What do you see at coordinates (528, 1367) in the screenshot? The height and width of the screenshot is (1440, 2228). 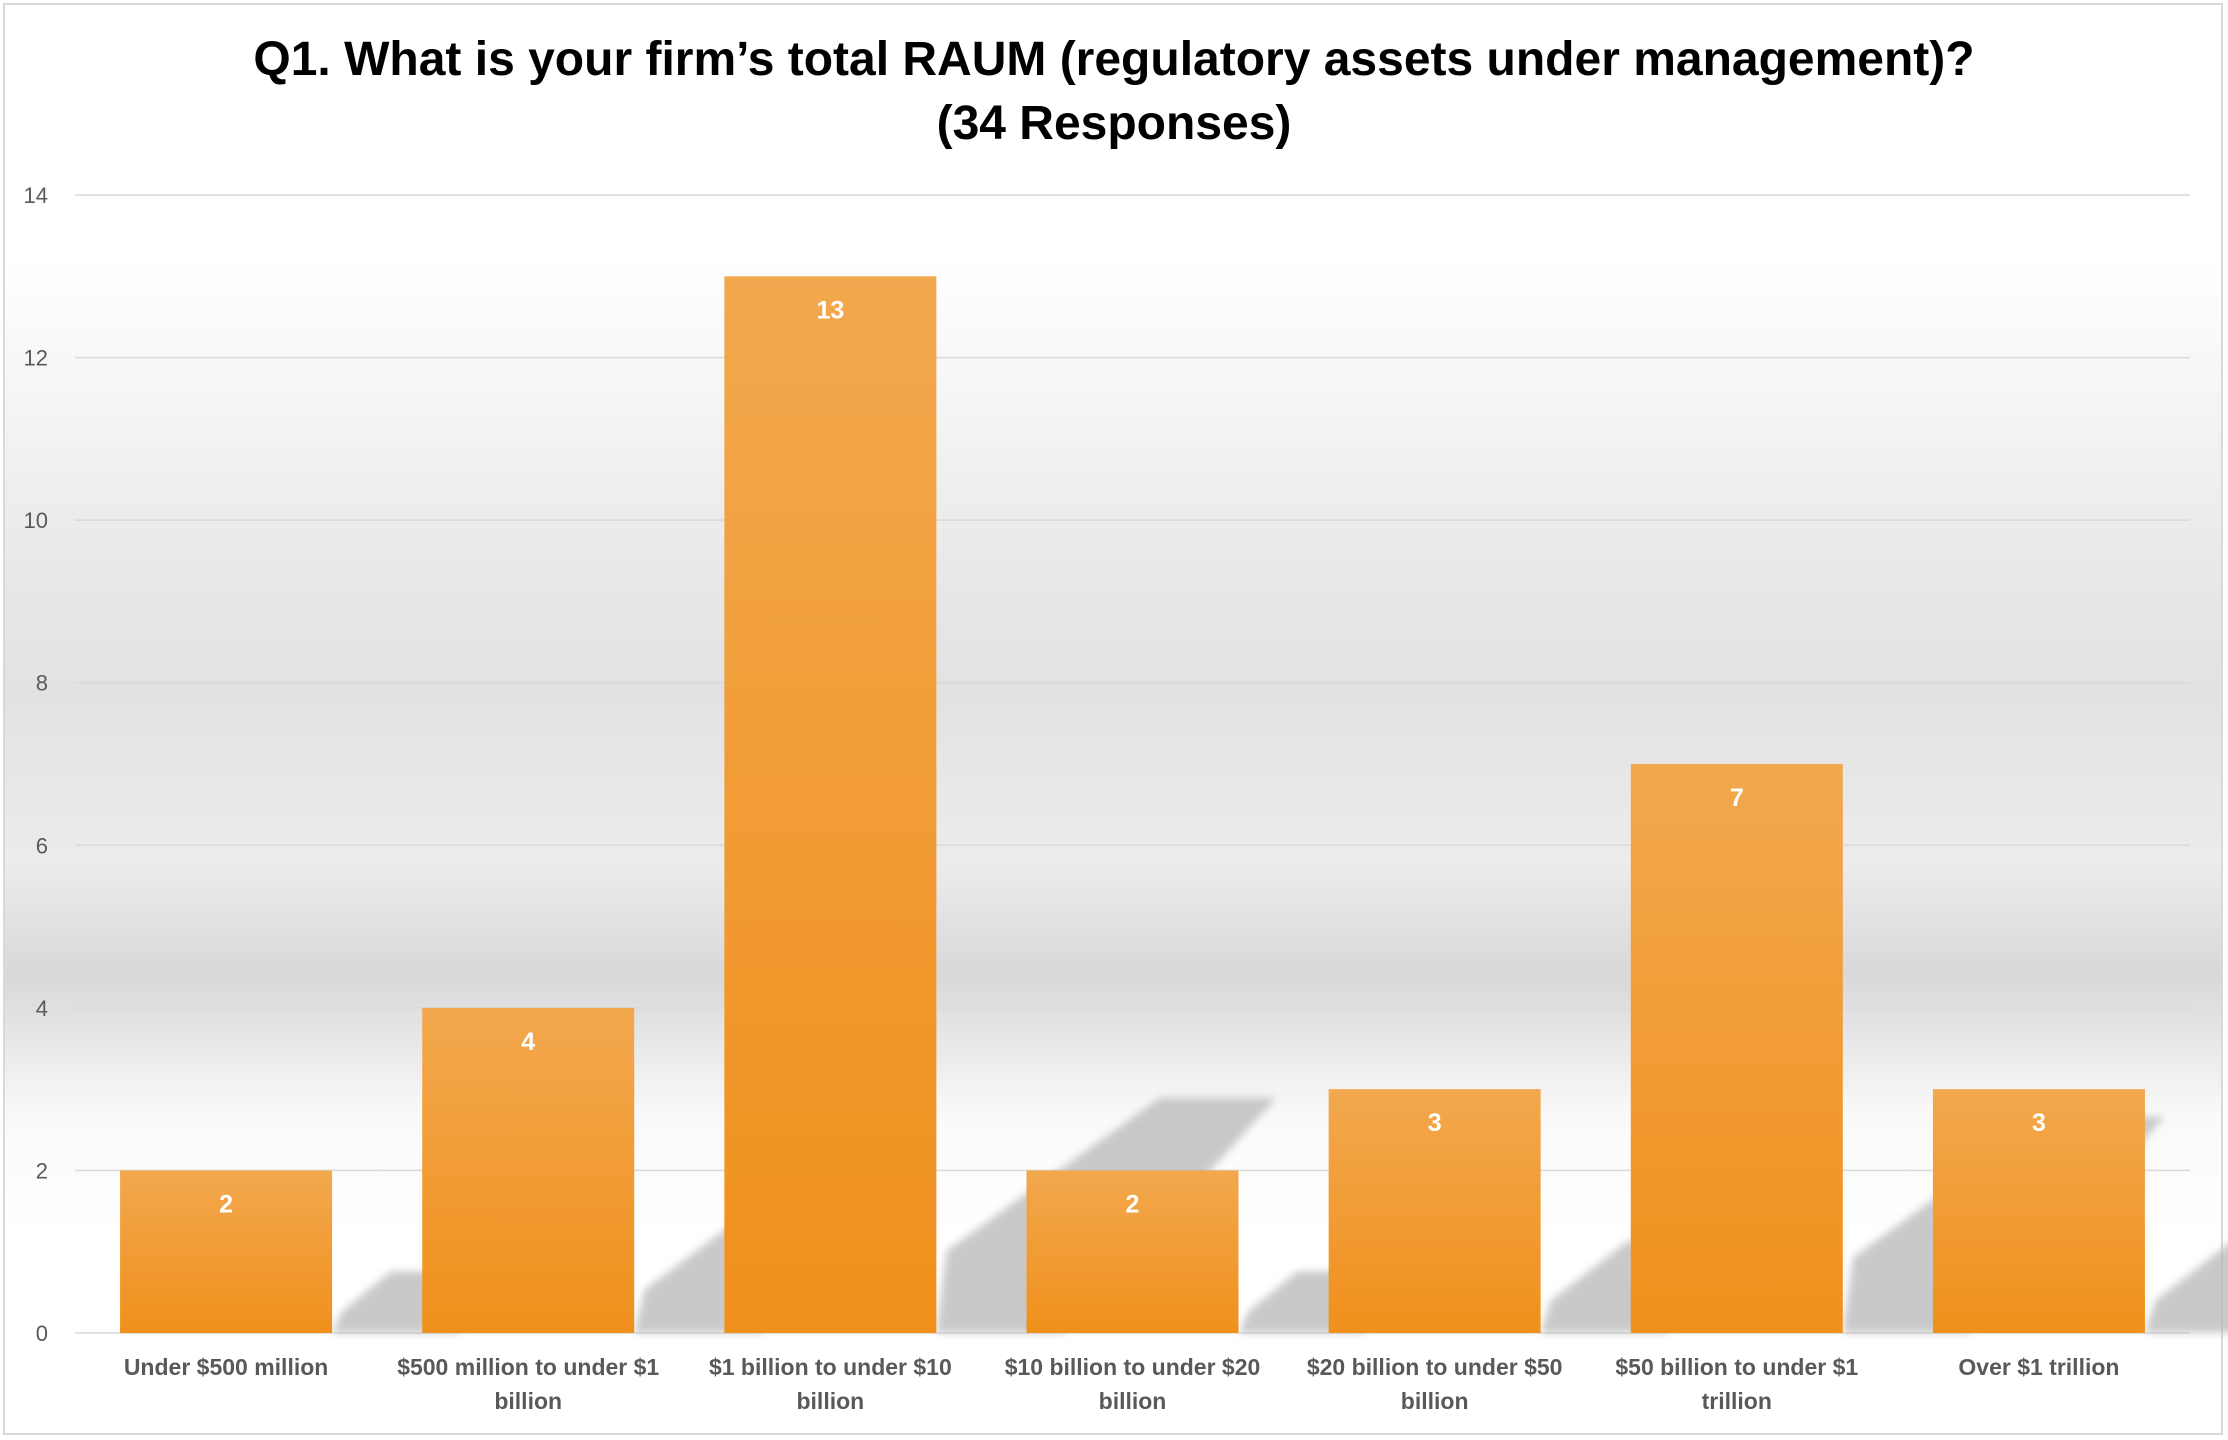 I see `category-label: $500 million to under $1` at bounding box center [528, 1367].